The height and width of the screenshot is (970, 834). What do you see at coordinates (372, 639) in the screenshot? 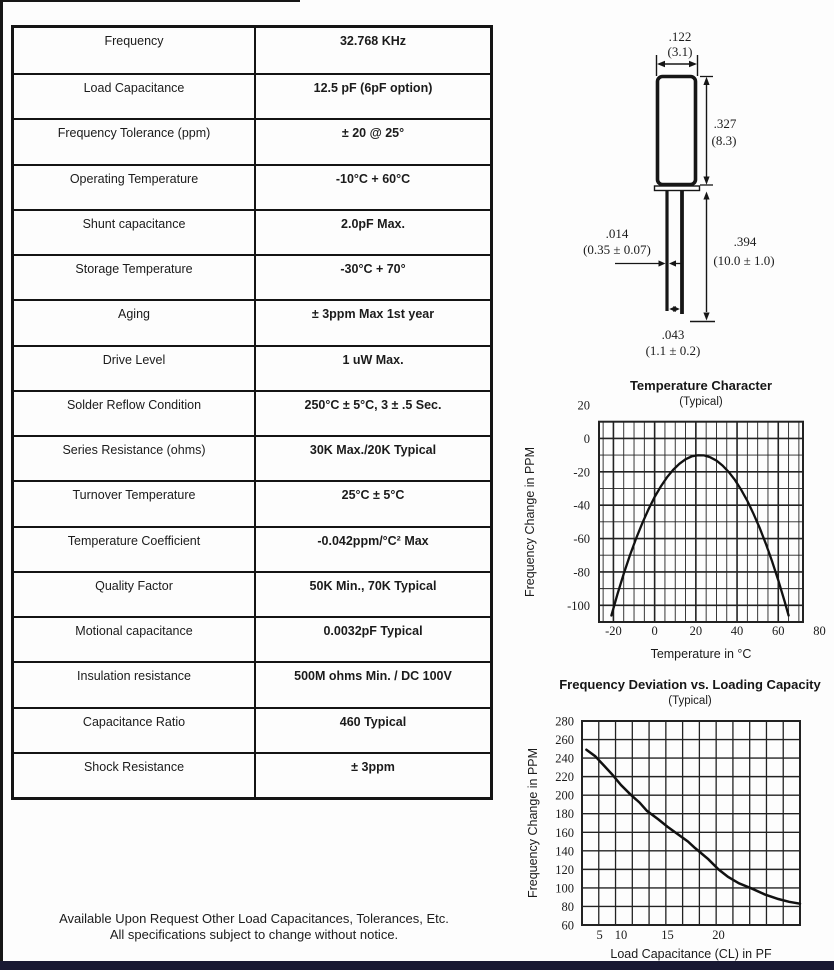
I see `spec-value: 0.0032pF Typical` at bounding box center [372, 639].